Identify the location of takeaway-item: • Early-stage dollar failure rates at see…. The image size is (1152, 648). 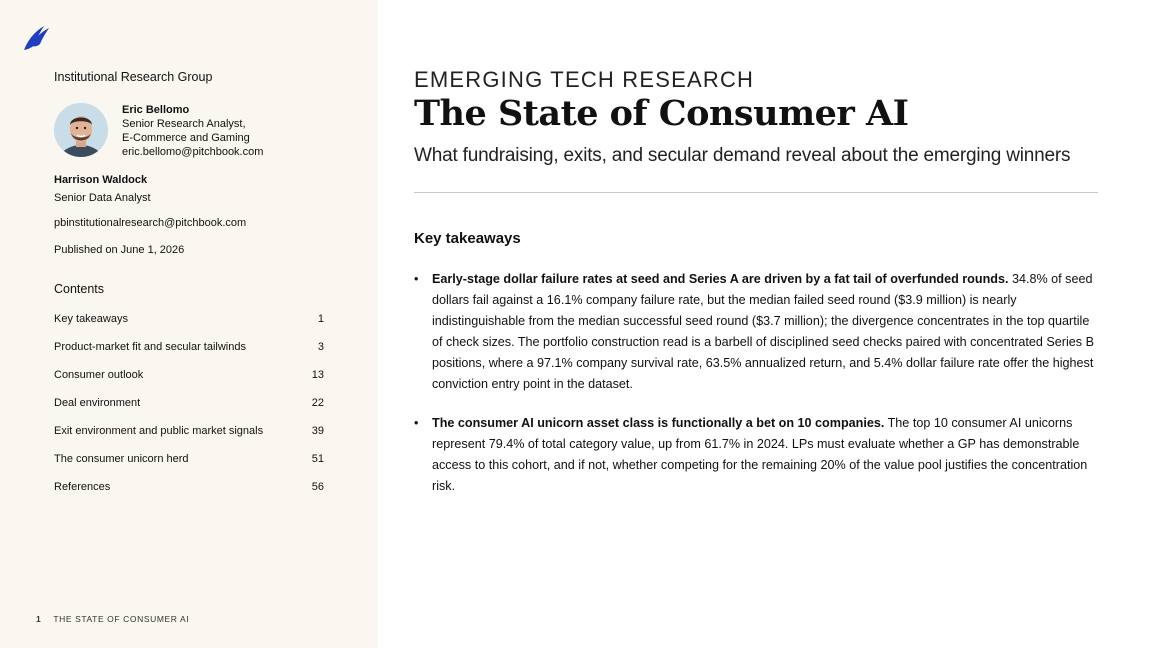
(756, 332).